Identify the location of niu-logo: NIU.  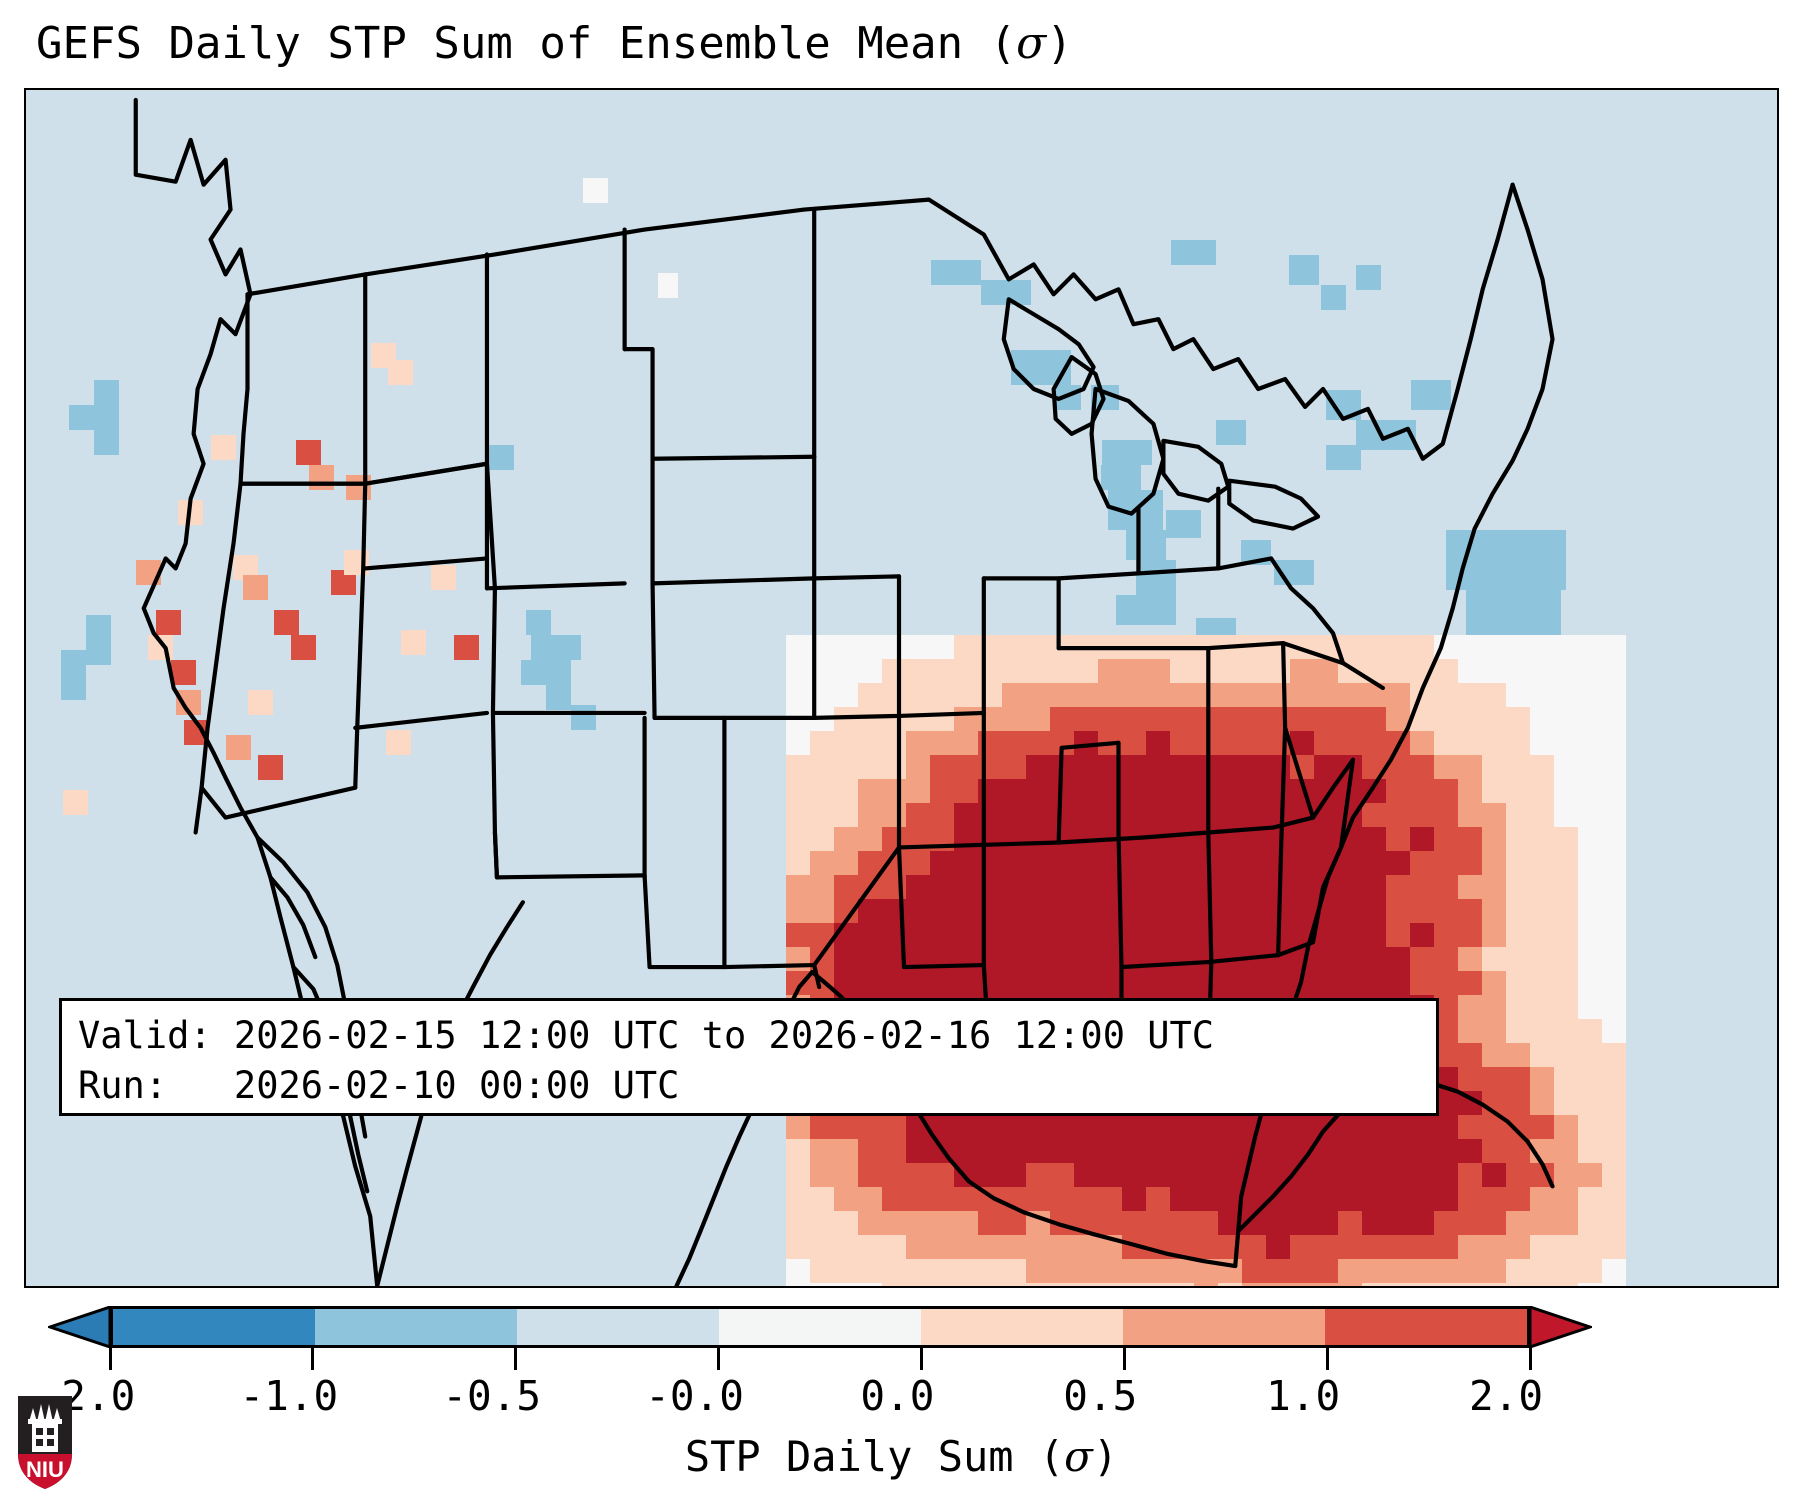
(45, 1442).